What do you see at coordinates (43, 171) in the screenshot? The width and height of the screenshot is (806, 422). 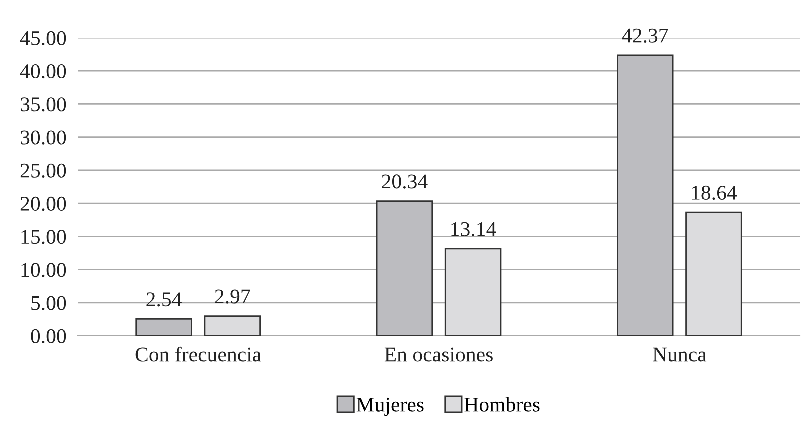 I see `y-tick-label: 25.00` at bounding box center [43, 171].